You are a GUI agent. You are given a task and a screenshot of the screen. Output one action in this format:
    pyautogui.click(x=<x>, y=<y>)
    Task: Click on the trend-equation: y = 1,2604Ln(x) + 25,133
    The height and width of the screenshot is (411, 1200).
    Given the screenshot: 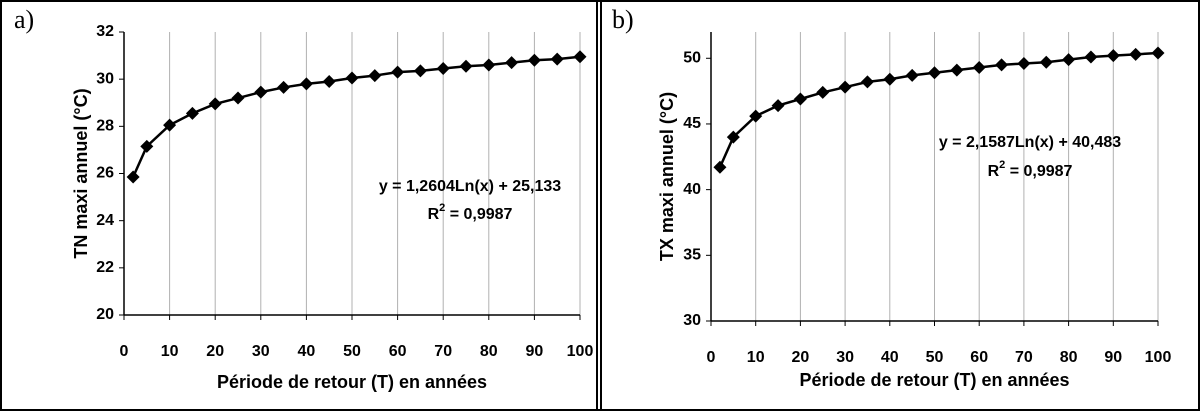 What is the action you would take?
    pyautogui.click(x=470, y=186)
    